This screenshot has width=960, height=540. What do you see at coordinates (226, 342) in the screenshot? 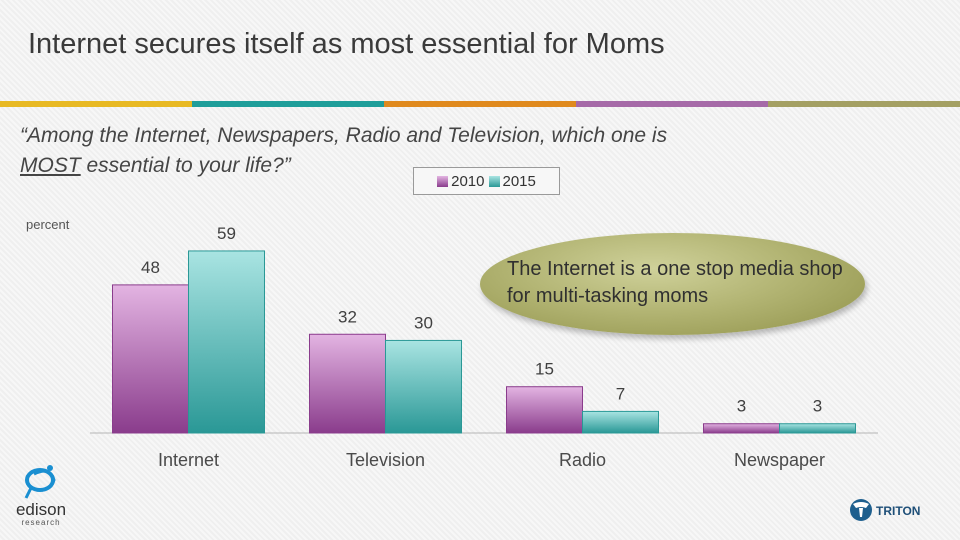
I see `bar-2015-internet` at bounding box center [226, 342].